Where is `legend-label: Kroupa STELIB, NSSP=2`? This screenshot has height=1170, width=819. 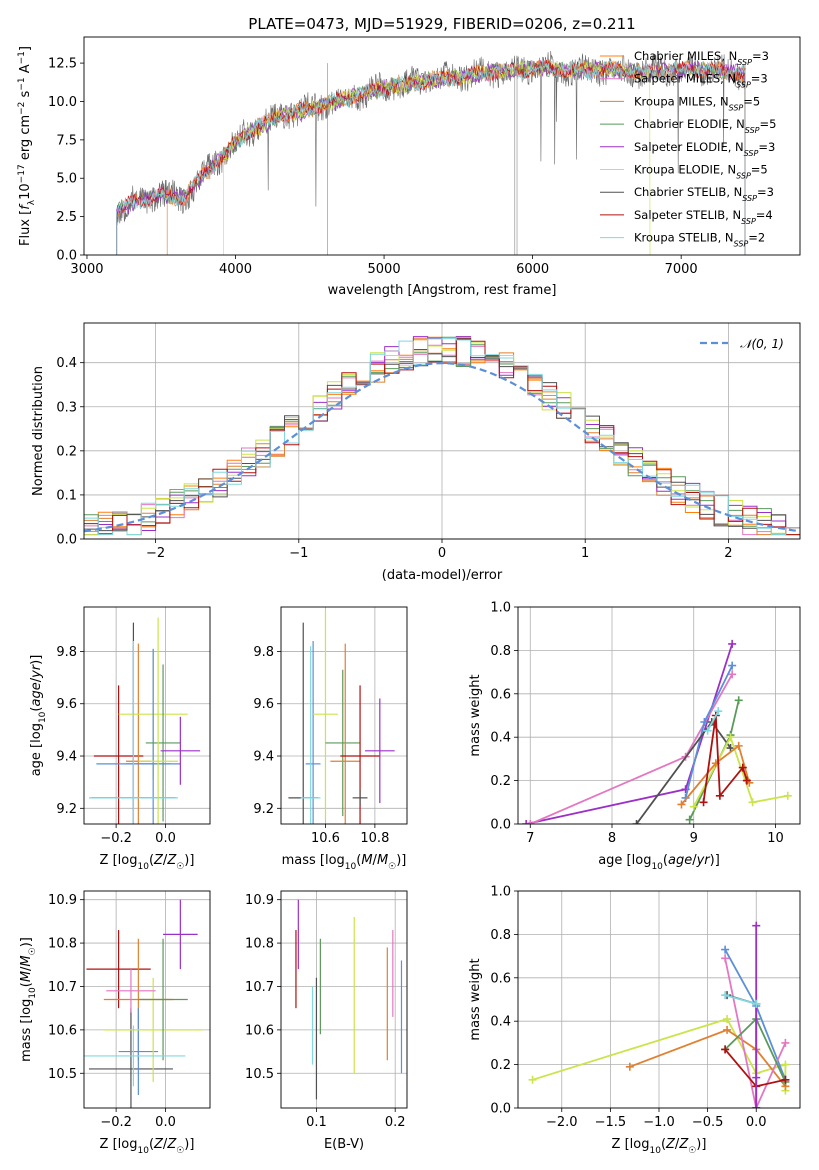
legend-label: Kroupa STELIB, NSSP=2 is located at coordinates (699, 240).